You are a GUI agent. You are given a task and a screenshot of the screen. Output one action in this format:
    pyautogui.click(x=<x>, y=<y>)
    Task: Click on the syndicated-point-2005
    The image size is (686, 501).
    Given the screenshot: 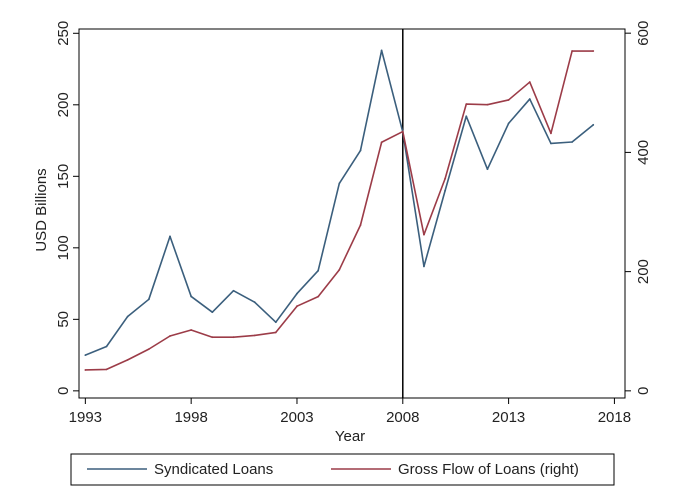 What is the action you would take?
    pyautogui.click(x=339, y=183)
    